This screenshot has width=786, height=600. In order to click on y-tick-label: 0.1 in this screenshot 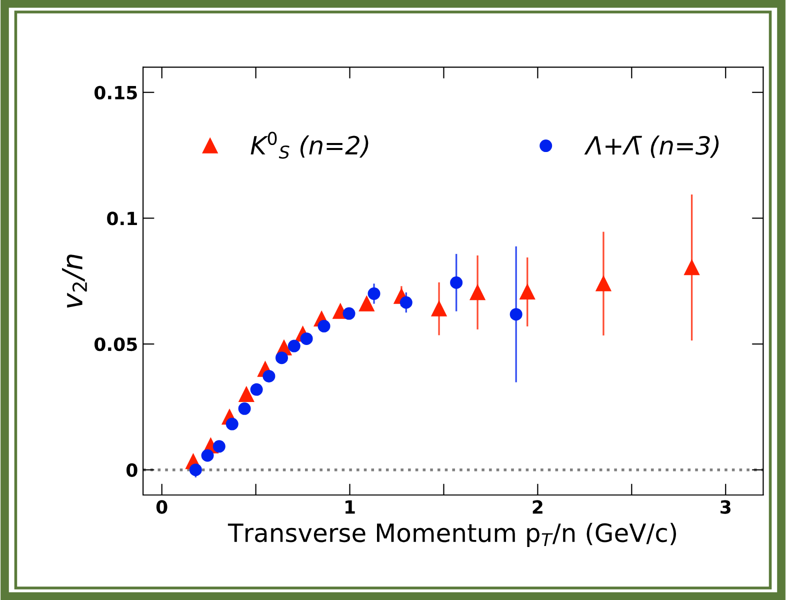, I will do `click(122, 219)`.